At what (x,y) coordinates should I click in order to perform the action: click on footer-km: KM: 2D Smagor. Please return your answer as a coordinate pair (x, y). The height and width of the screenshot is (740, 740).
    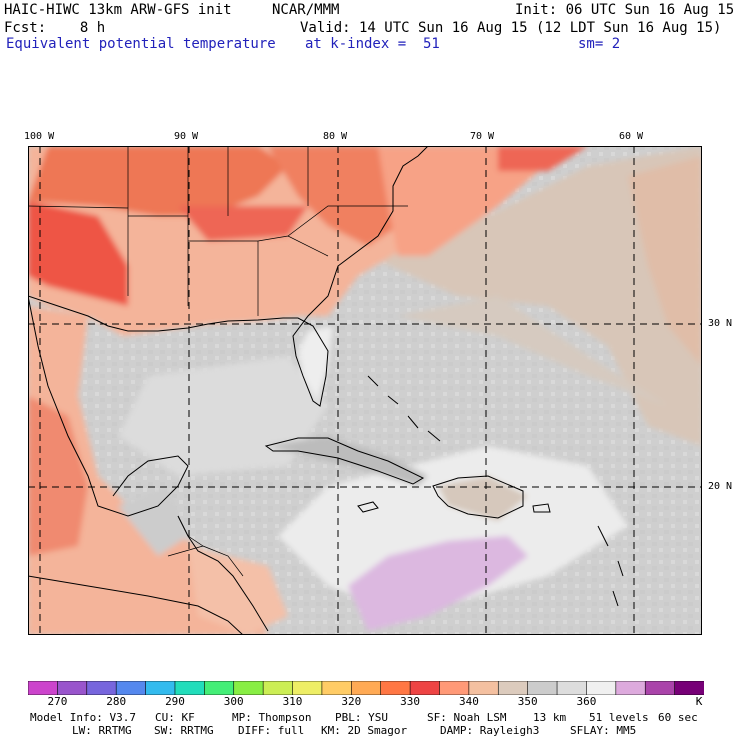
    Looking at the image, I should click on (364, 730).